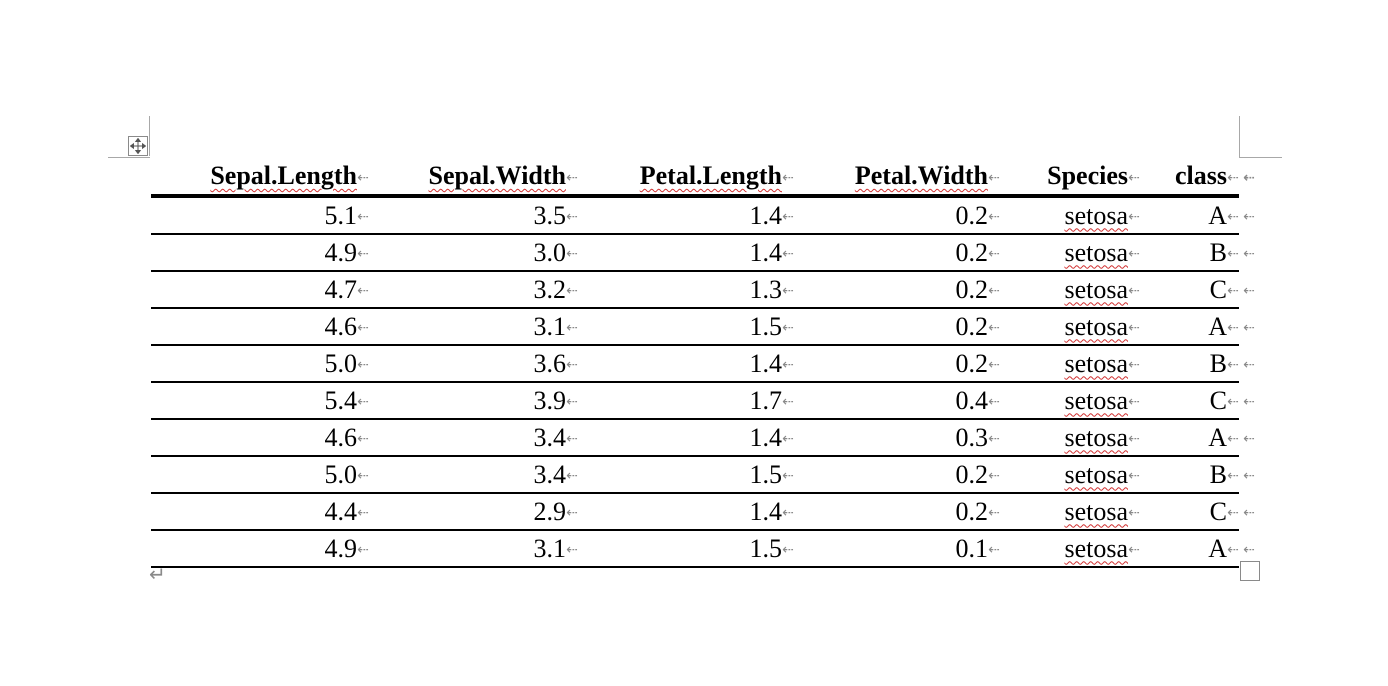 This screenshot has width=1388, height=686. Describe the element at coordinates (260, 512) in the screenshot. I see `cell-sepal-length: 4.4 ⇠` at that location.